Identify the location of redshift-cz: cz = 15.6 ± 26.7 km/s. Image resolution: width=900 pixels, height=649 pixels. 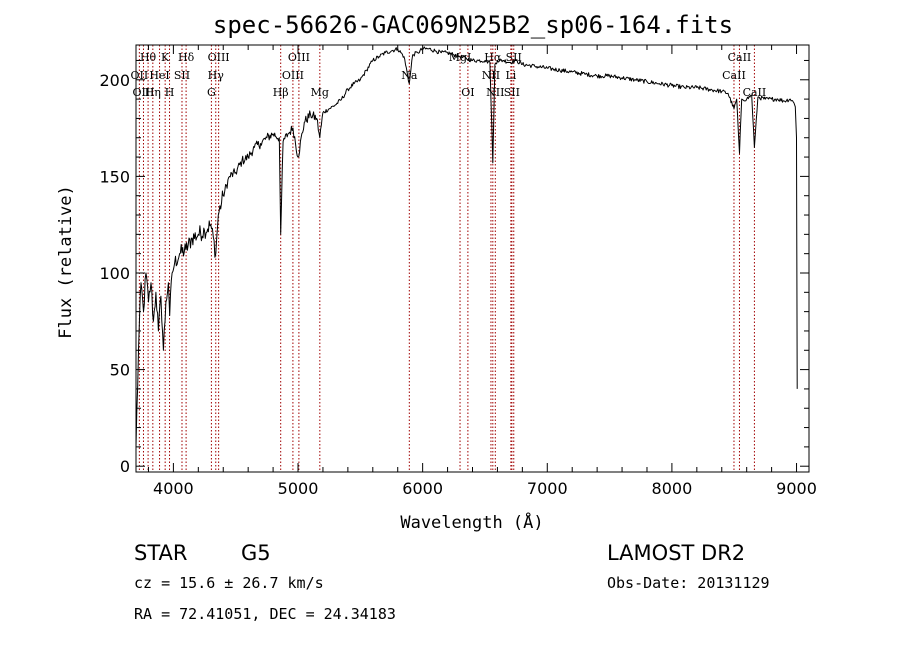
(229, 583).